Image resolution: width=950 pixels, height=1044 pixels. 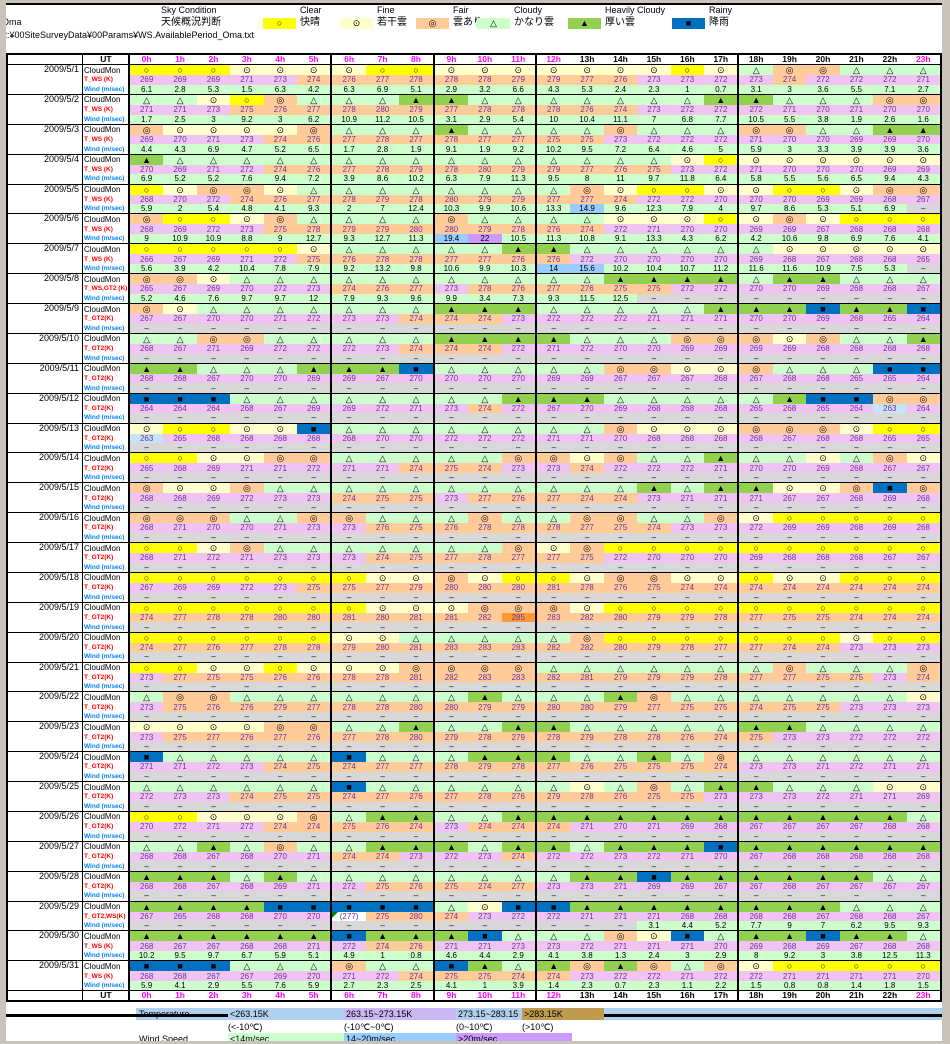 I want to click on wind-cell: 3.9, so click(x=856, y=149).